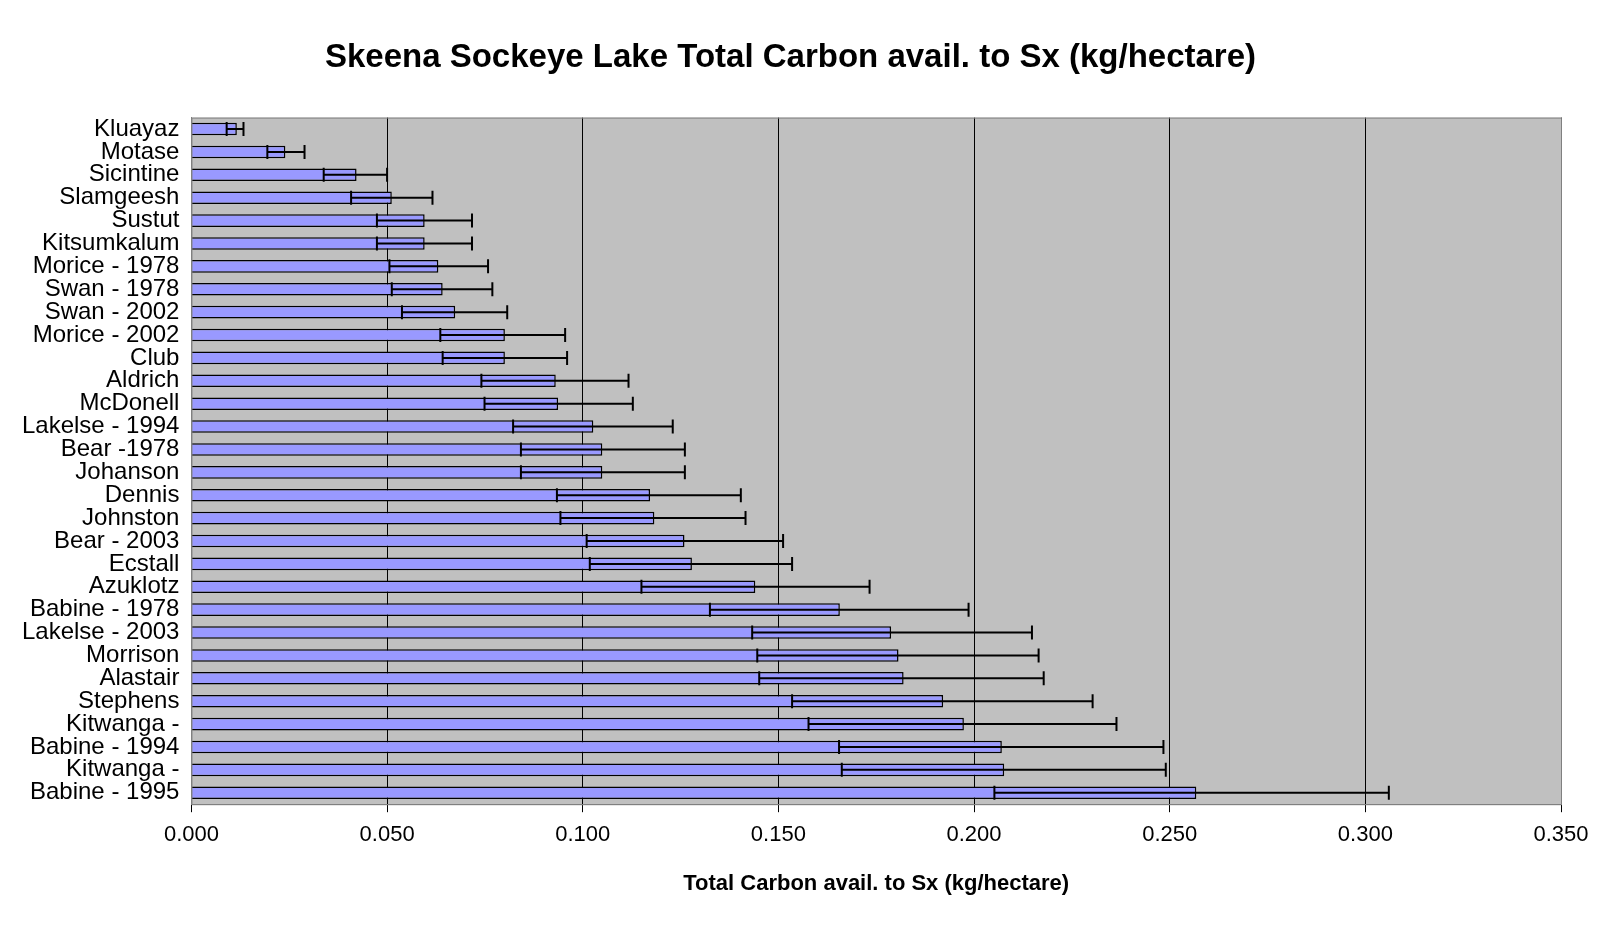 This screenshot has height=931, width=1621. What do you see at coordinates (387, 834) in the screenshot?
I see `x-tick-label: 0.050` at bounding box center [387, 834].